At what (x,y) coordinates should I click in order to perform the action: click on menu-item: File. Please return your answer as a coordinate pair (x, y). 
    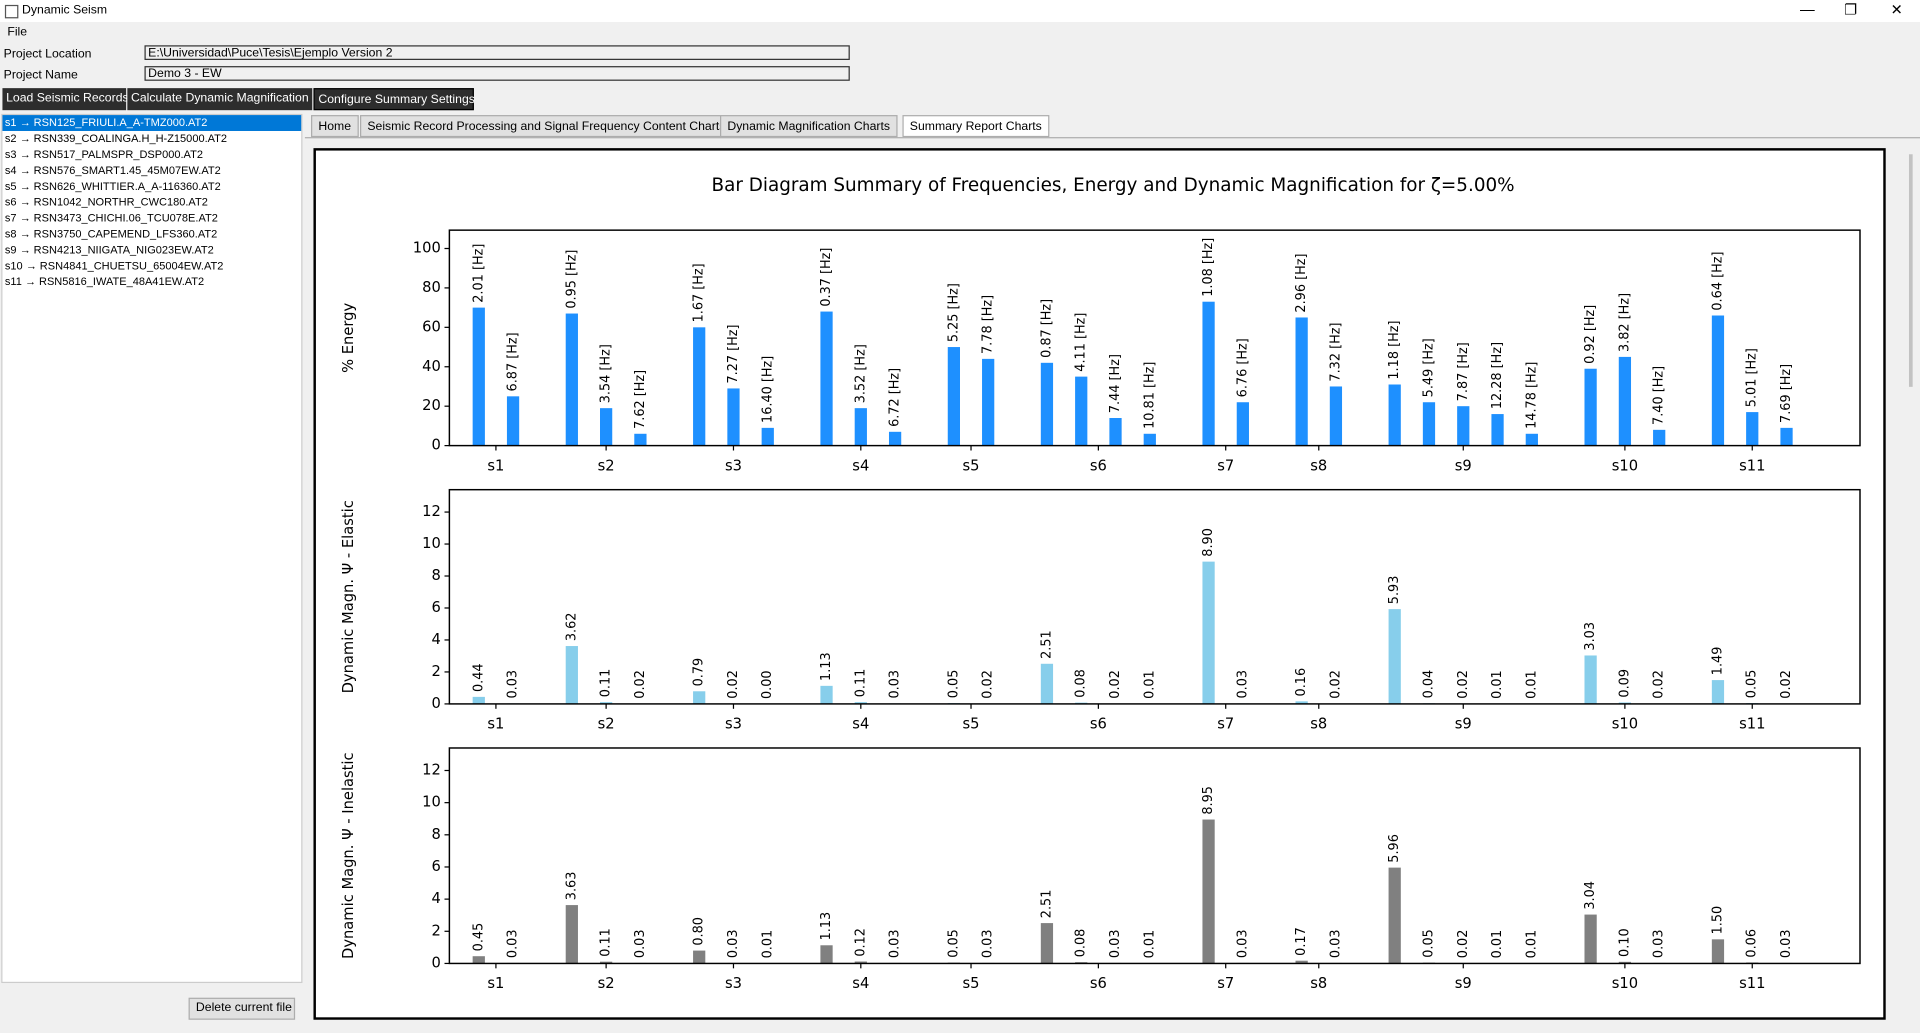
    Looking at the image, I should click on (17, 32).